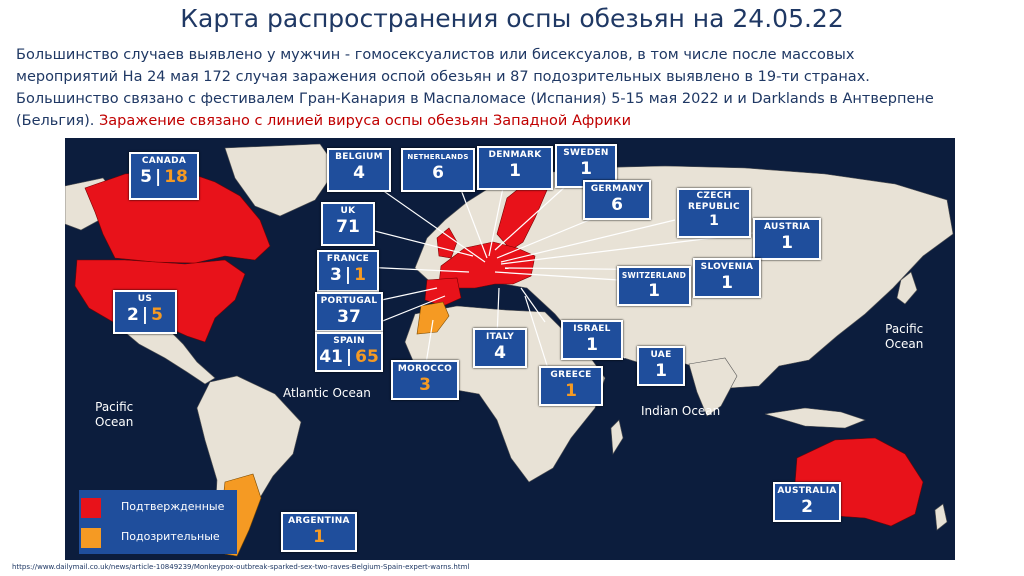 This screenshot has height=576, width=1024. Describe the element at coordinates (91, 508) in the screenshot. I see `legend-swatch-confirmed` at that location.